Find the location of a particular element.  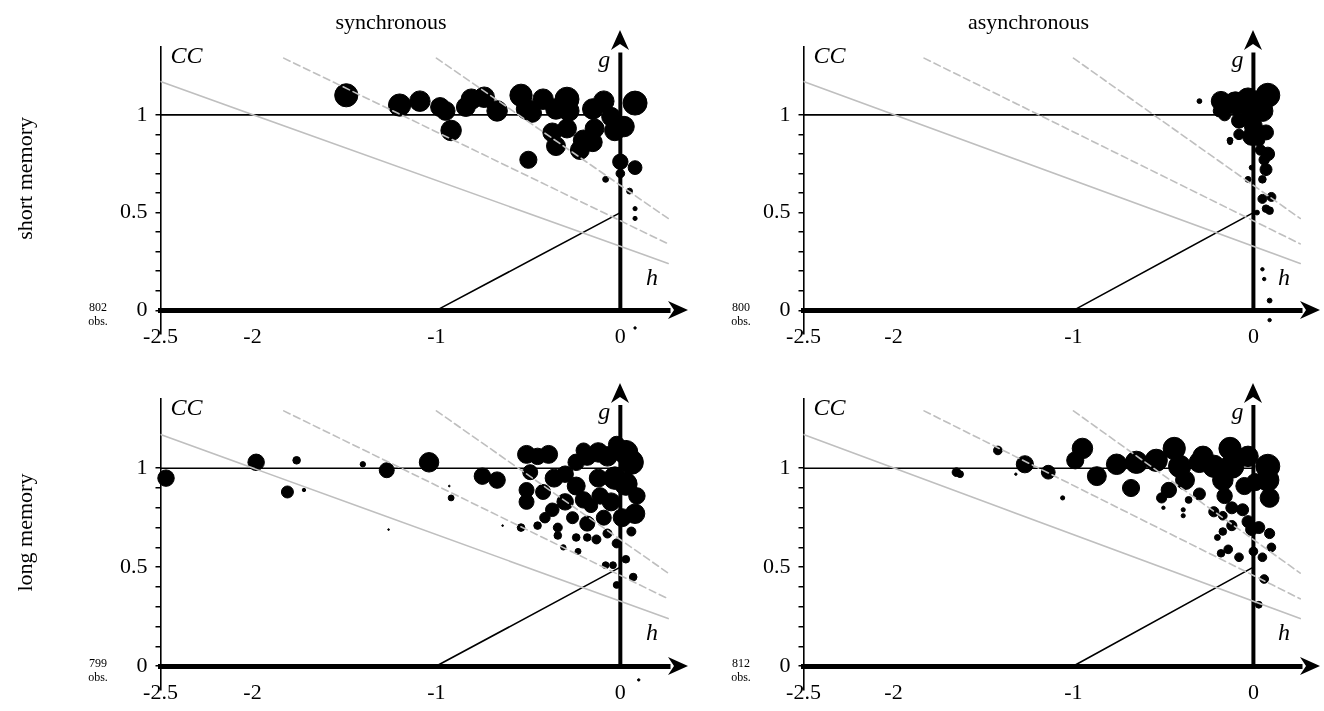

text: 812 obs. is located at coordinates (741, 670).